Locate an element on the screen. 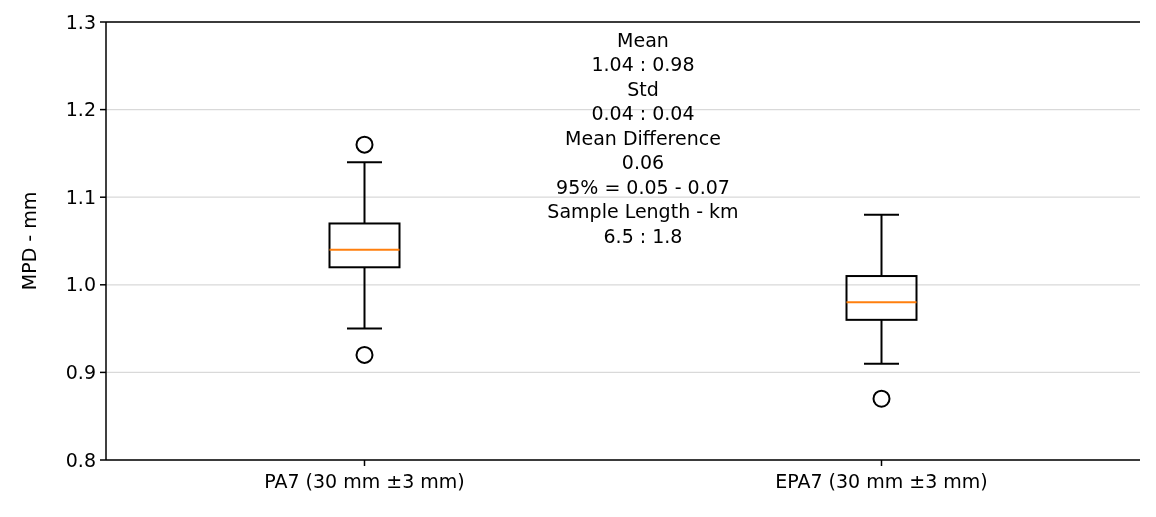 Image resolution: width=1156 pixels, height=517 pixels. annotation: 6.5 : 1.8 is located at coordinates (643, 235).